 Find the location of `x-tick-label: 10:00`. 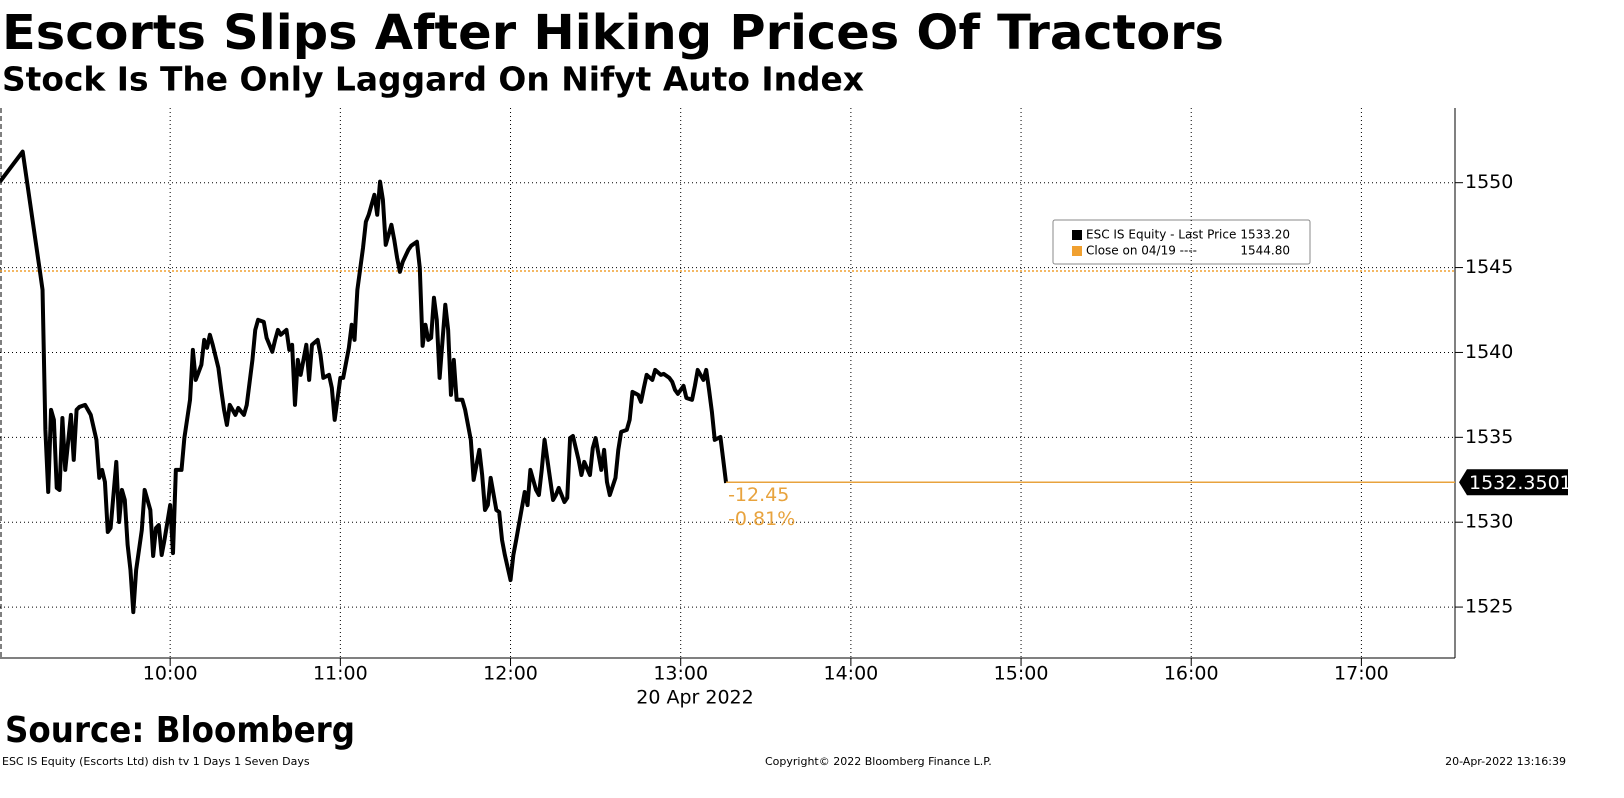

x-tick-label: 10:00 is located at coordinates (170, 674).